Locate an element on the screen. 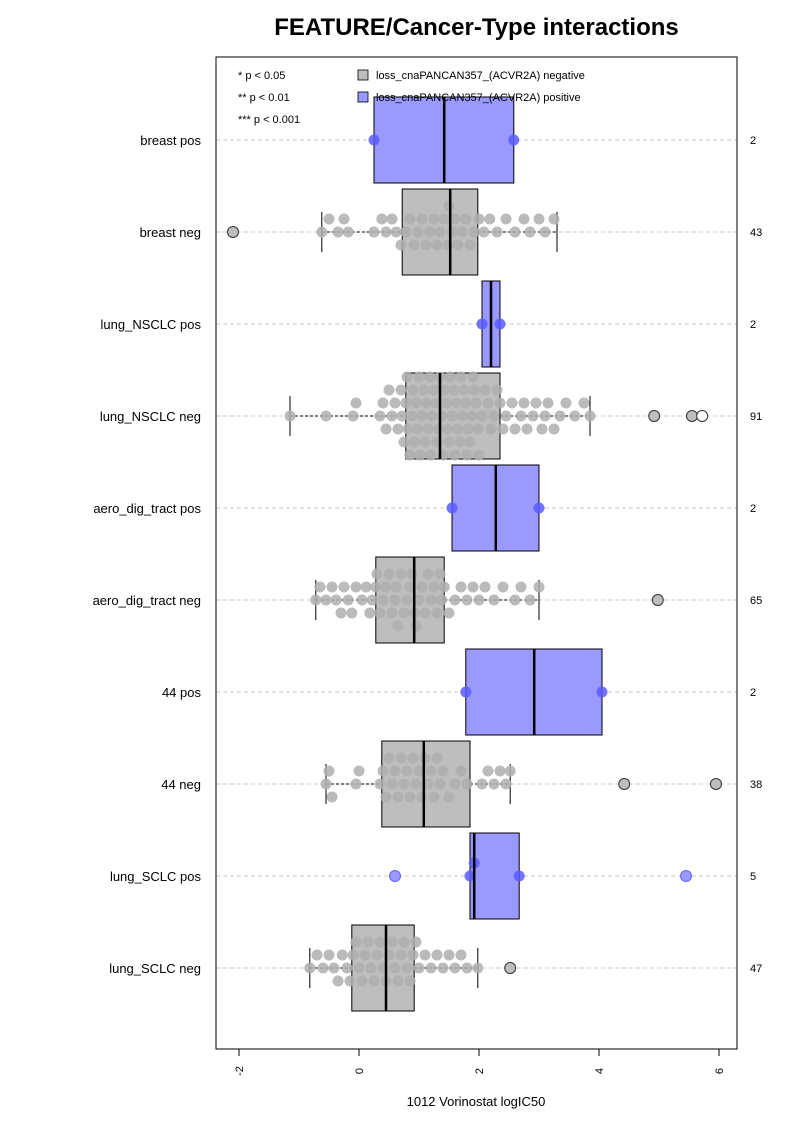 The image size is (793, 1122). x-tick-label: 2 is located at coordinates (480, 1071).